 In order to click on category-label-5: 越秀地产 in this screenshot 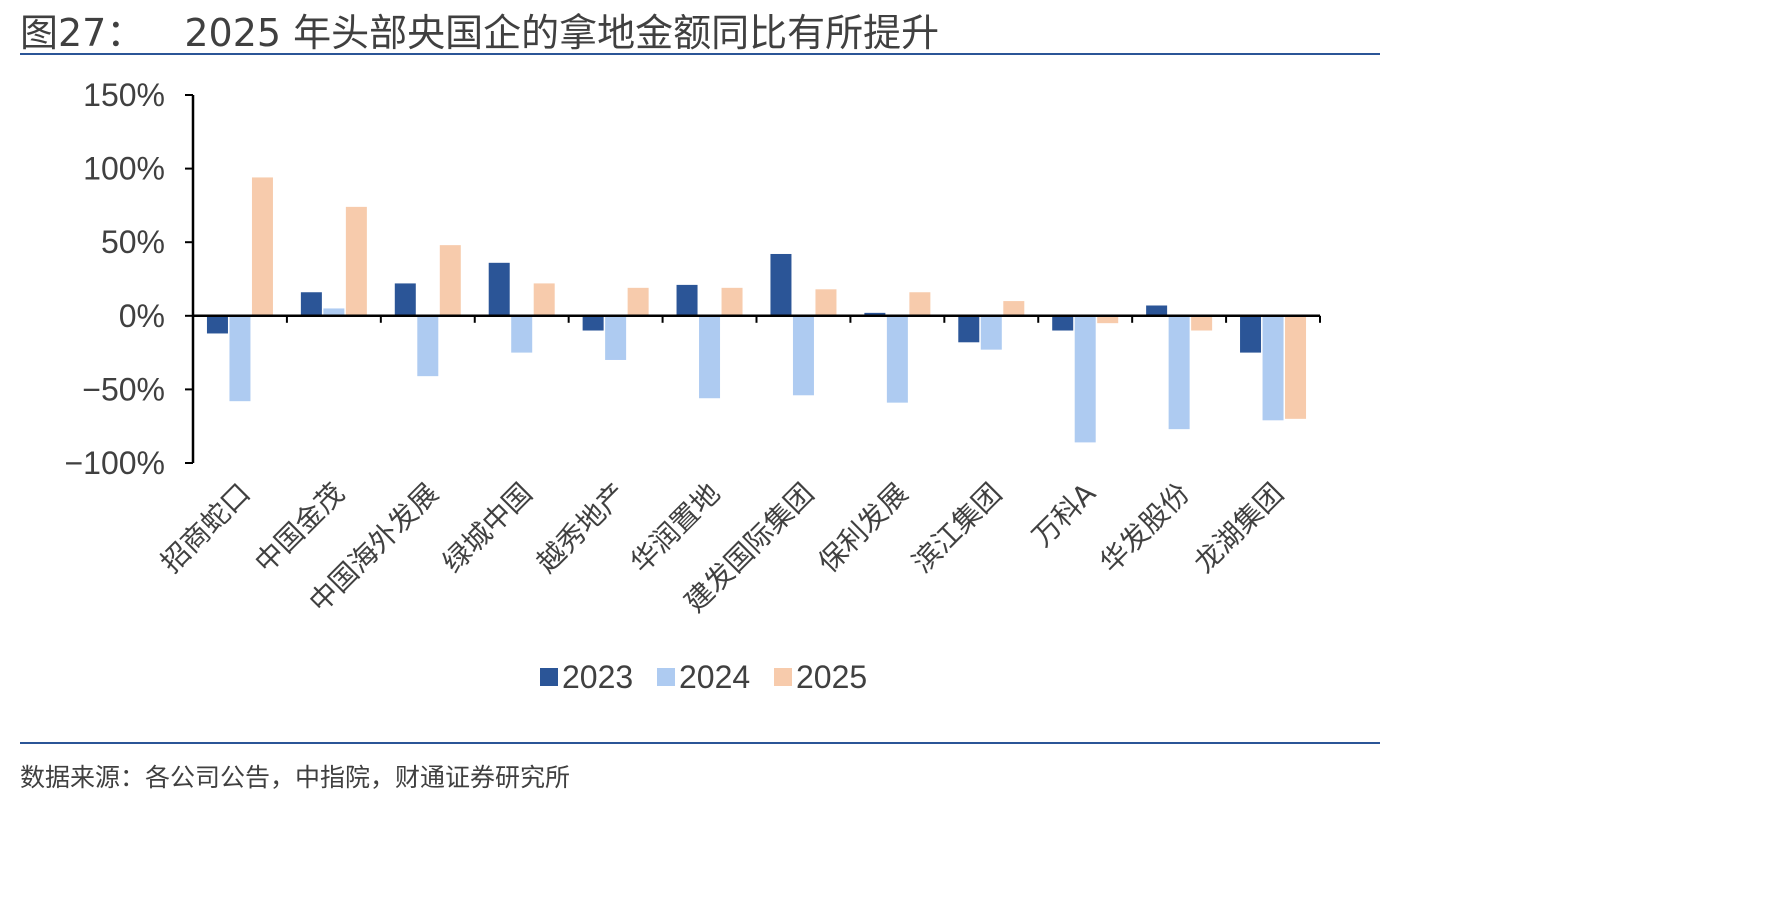, I will do `click(581, 528)`.